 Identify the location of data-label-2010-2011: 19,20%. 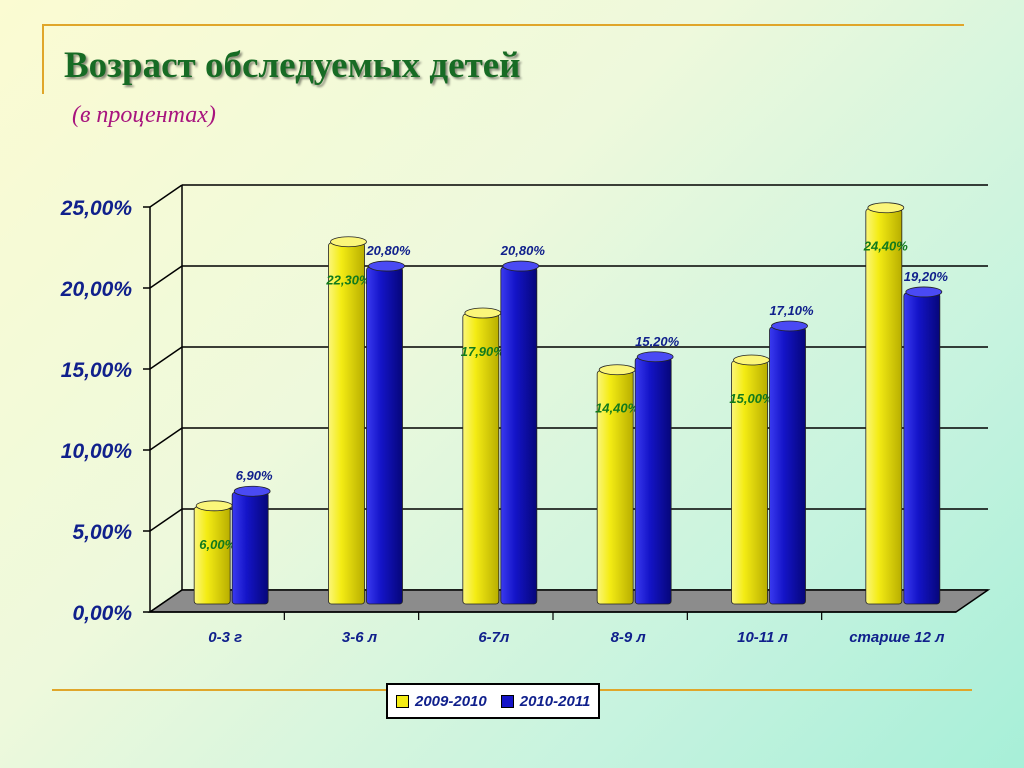
(926, 276).